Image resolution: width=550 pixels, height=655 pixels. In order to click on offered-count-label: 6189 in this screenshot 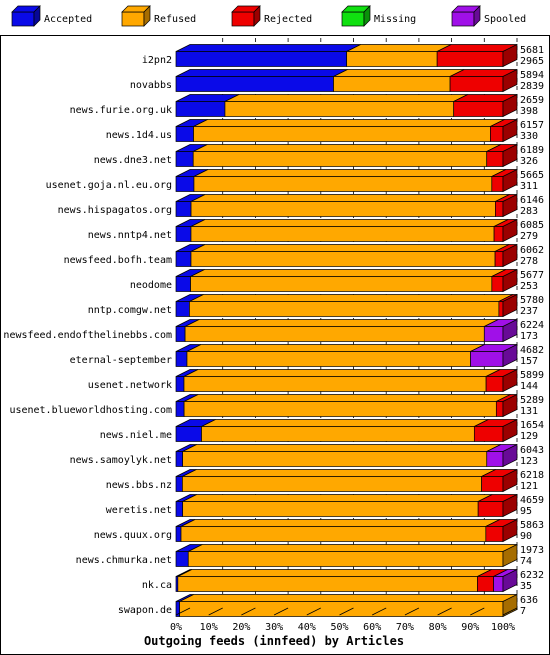, I will do `click(532, 150)`.